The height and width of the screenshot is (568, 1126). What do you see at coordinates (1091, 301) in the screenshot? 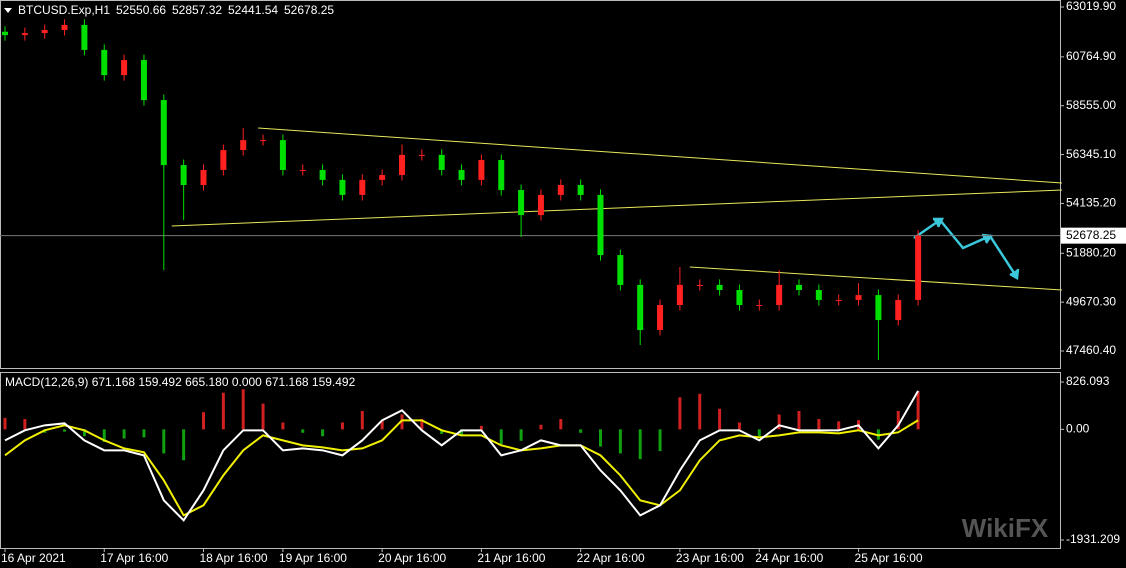
I see `y-tick-label: 49670.30` at bounding box center [1091, 301].